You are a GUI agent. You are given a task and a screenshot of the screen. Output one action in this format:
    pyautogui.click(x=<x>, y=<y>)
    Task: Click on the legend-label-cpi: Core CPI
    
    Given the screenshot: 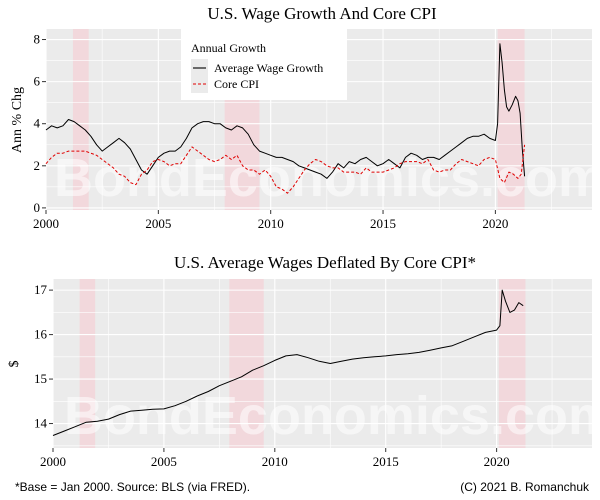 What is the action you would take?
    pyautogui.click(x=236, y=84)
    